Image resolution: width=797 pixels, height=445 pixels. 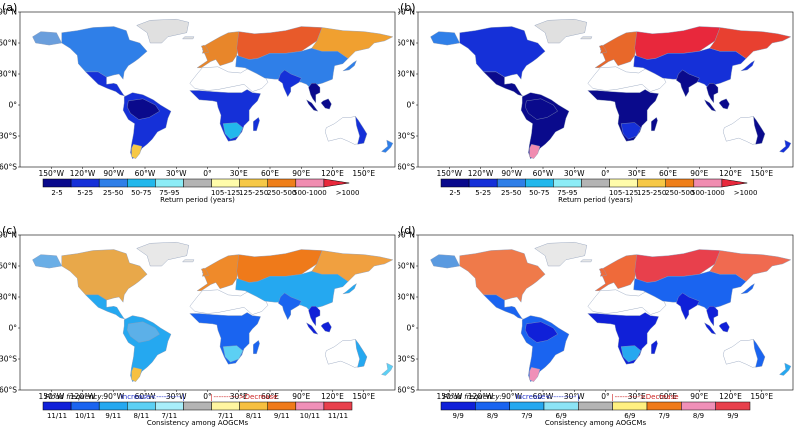 What do you see at coordinates (85, 416) in the screenshot?
I see `colorbar-label: 10/11` at bounding box center [85, 416].